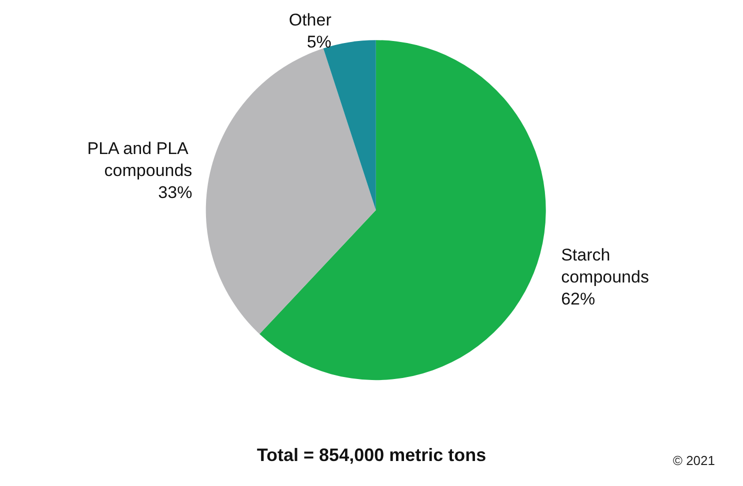 The image size is (743, 486). Describe the element at coordinates (605, 266) in the screenshot. I see `slice-label: Starch compounds` at that location.